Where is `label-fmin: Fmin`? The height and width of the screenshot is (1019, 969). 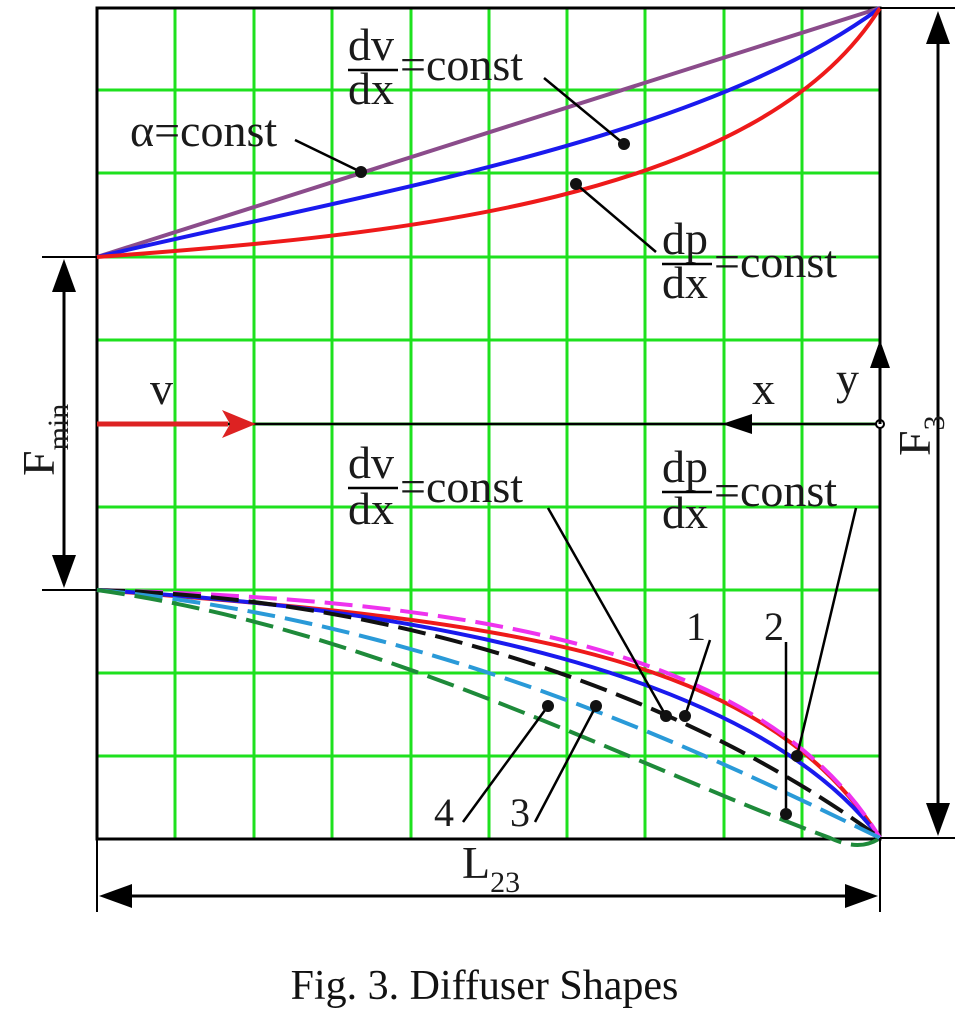
label-fmin: Fmin is located at coordinates (44, 440).